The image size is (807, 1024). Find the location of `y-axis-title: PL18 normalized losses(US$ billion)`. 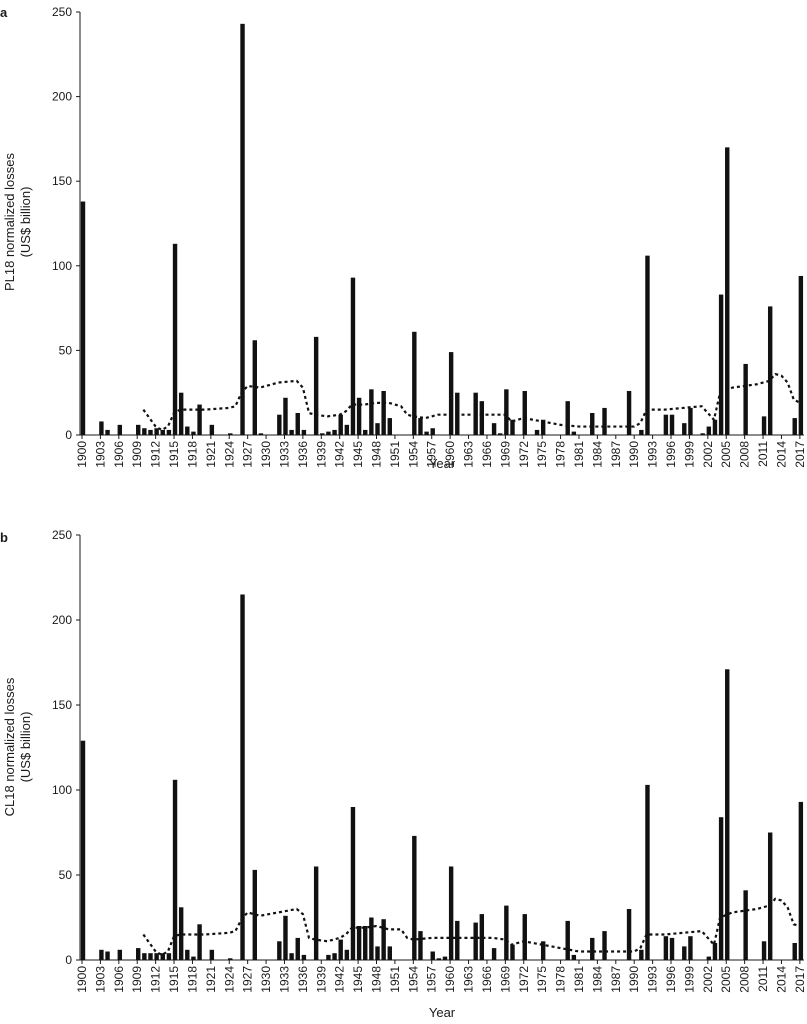

y-axis-title: PL18 normalized losses(US$ billion) is located at coordinates (17, 221).